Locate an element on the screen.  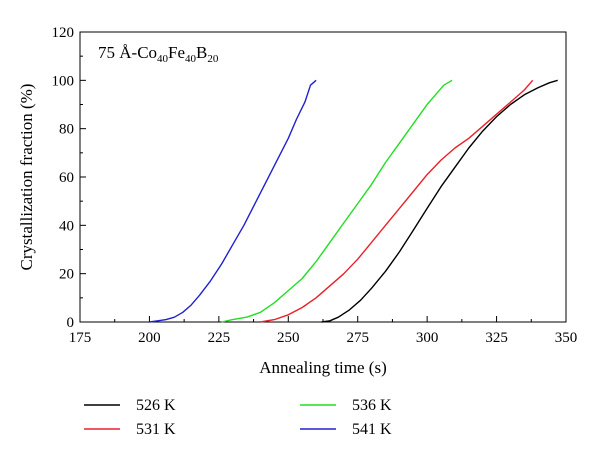
y-tick-label: 120 is located at coordinates (63, 33).